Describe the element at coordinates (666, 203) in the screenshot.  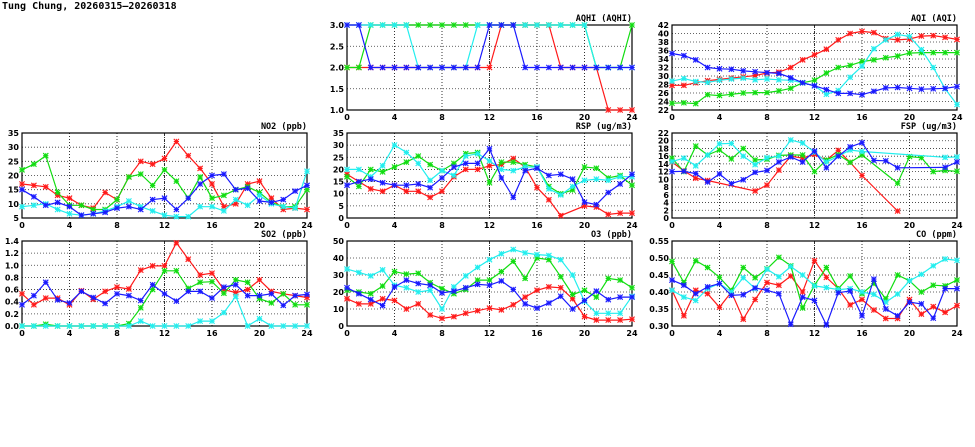
I see `y-tick-label: 4` at that location.